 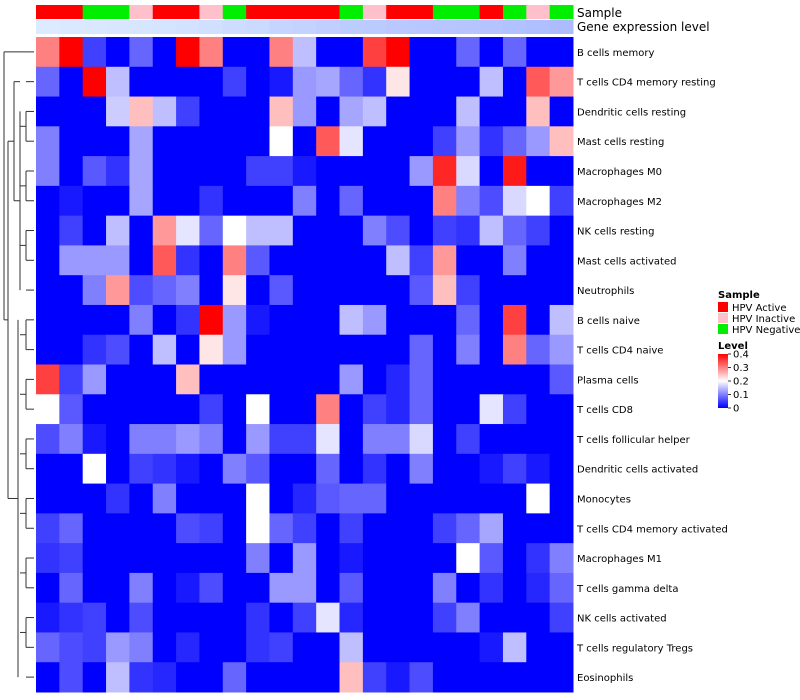 What do you see at coordinates (646, 83) in the screenshot?
I see `row-label: T cells CD4 memory resting` at bounding box center [646, 83].